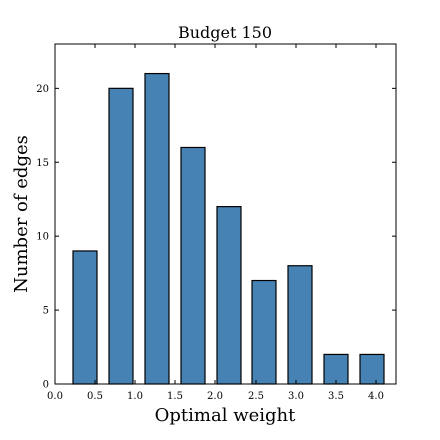 The image size is (440, 440). What do you see at coordinates (135, 396) in the screenshot?
I see `x-tick-label: 1.0` at bounding box center [135, 396].